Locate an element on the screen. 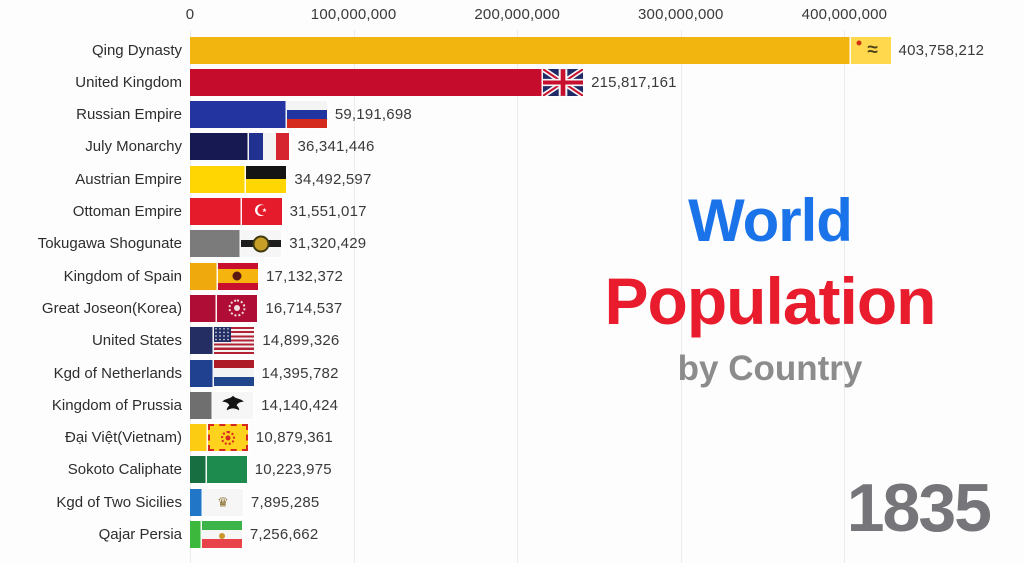  flag-icon-tokugawa-shogunate is located at coordinates (261, 244).